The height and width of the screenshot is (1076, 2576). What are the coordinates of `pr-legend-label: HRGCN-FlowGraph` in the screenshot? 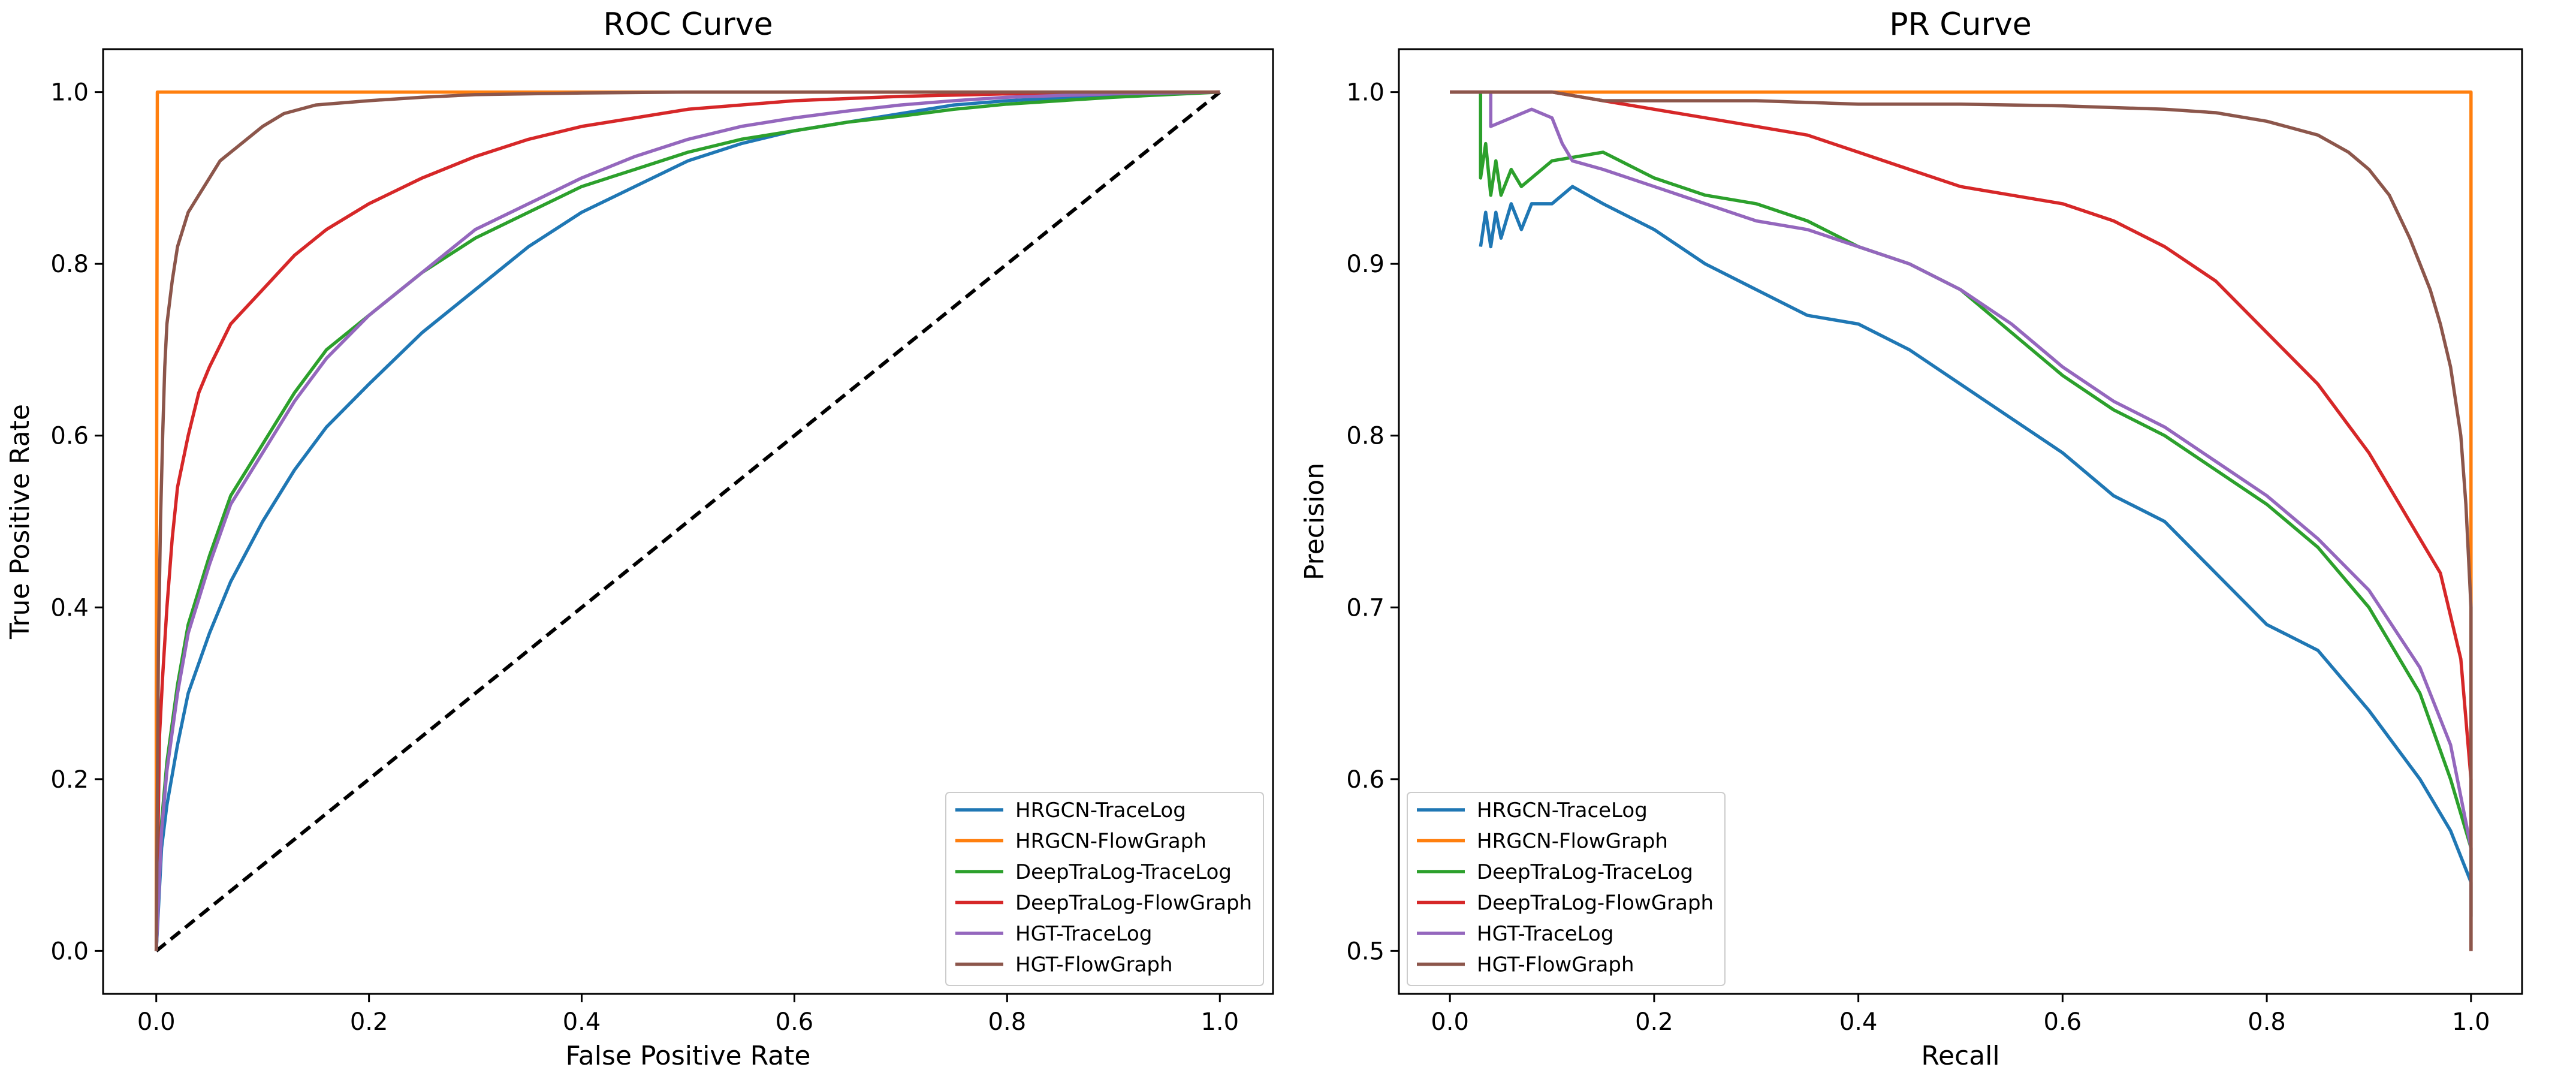 It's located at (1573, 842).